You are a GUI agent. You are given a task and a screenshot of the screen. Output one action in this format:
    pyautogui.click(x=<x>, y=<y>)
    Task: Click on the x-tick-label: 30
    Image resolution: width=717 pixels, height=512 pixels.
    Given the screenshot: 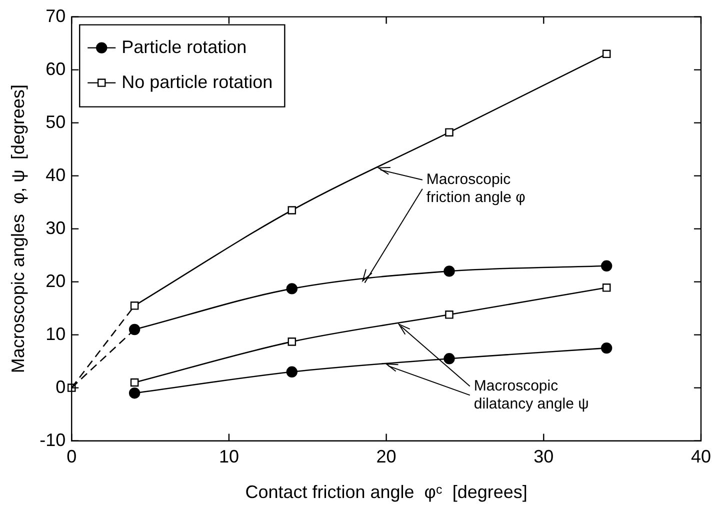 What is the action you would take?
    pyautogui.click(x=544, y=456)
    